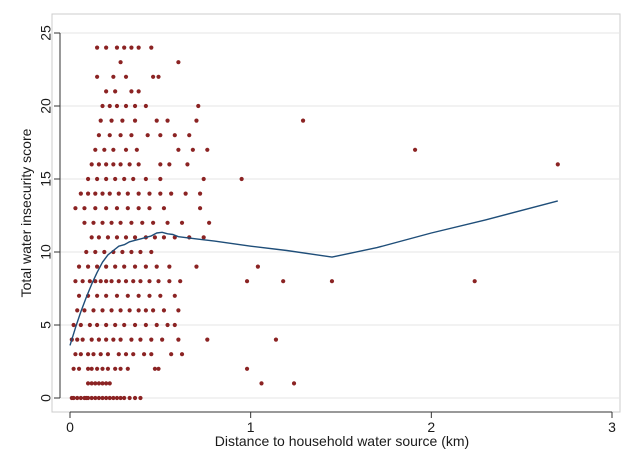 The height and width of the screenshot is (453, 636). I want to click on y-tick-label: 15, so click(46, 179).